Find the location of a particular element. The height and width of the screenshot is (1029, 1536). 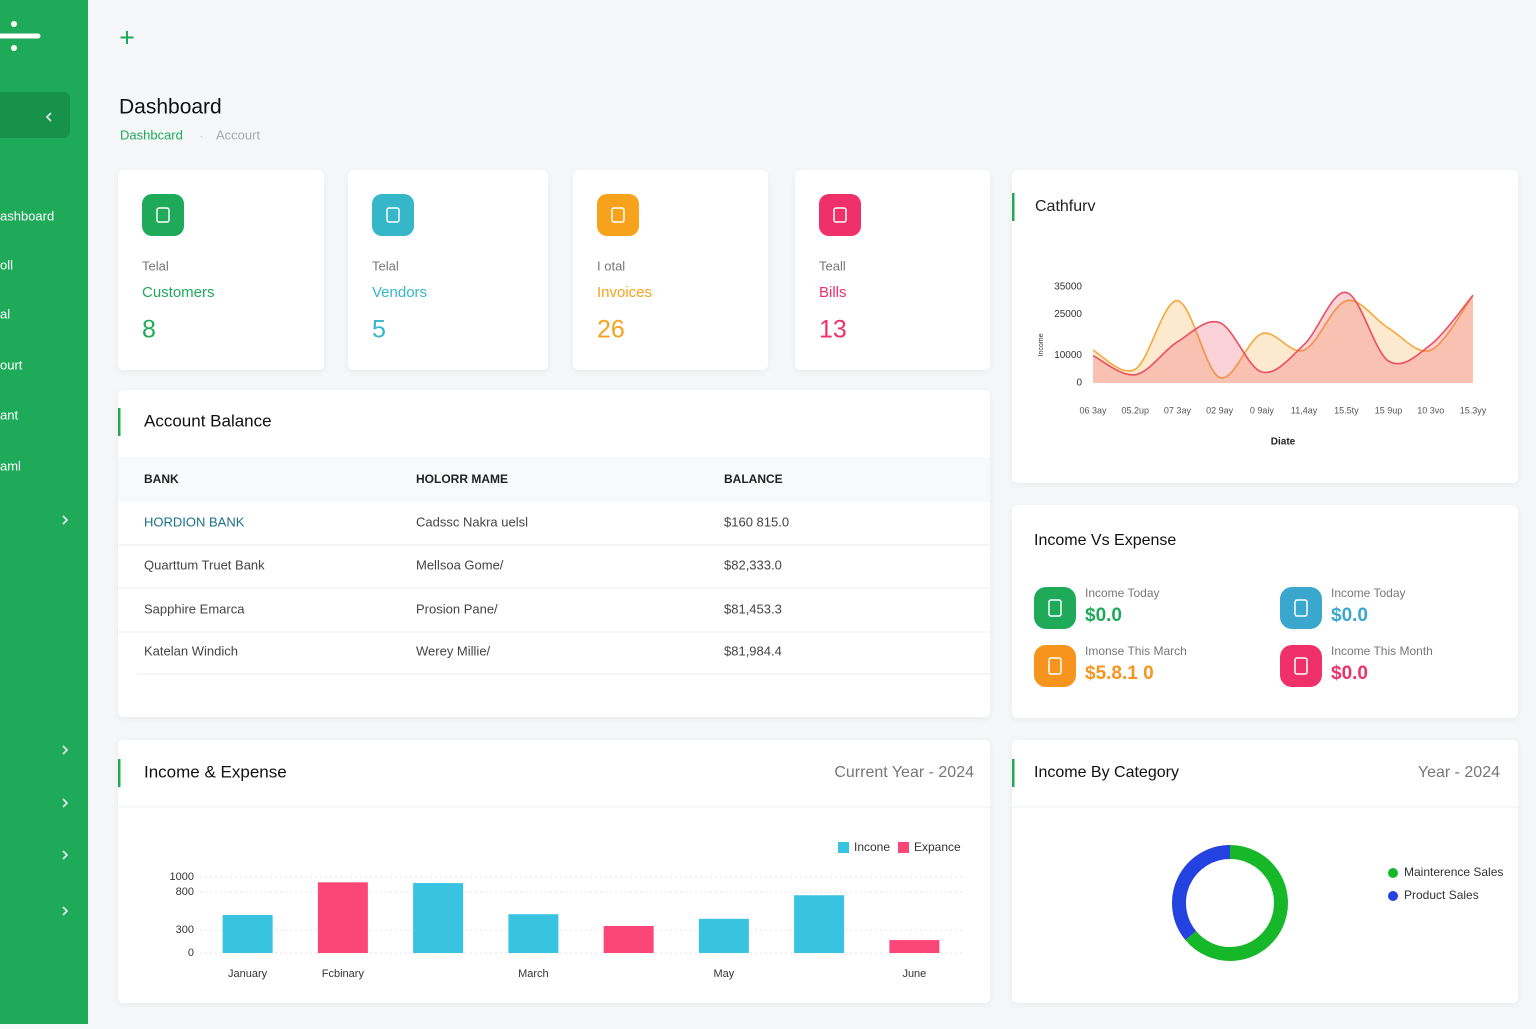

stat-label: Teall is located at coordinates (832, 265).